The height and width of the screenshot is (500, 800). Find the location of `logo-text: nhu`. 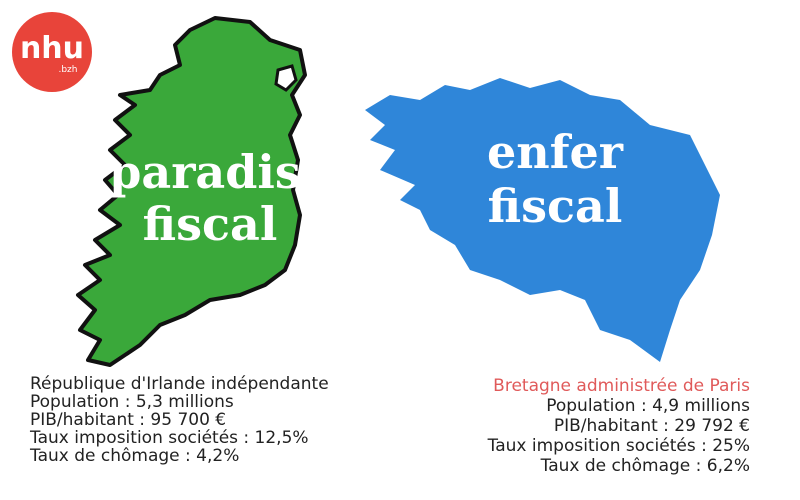

logo-text: nhu is located at coordinates (52, 48).